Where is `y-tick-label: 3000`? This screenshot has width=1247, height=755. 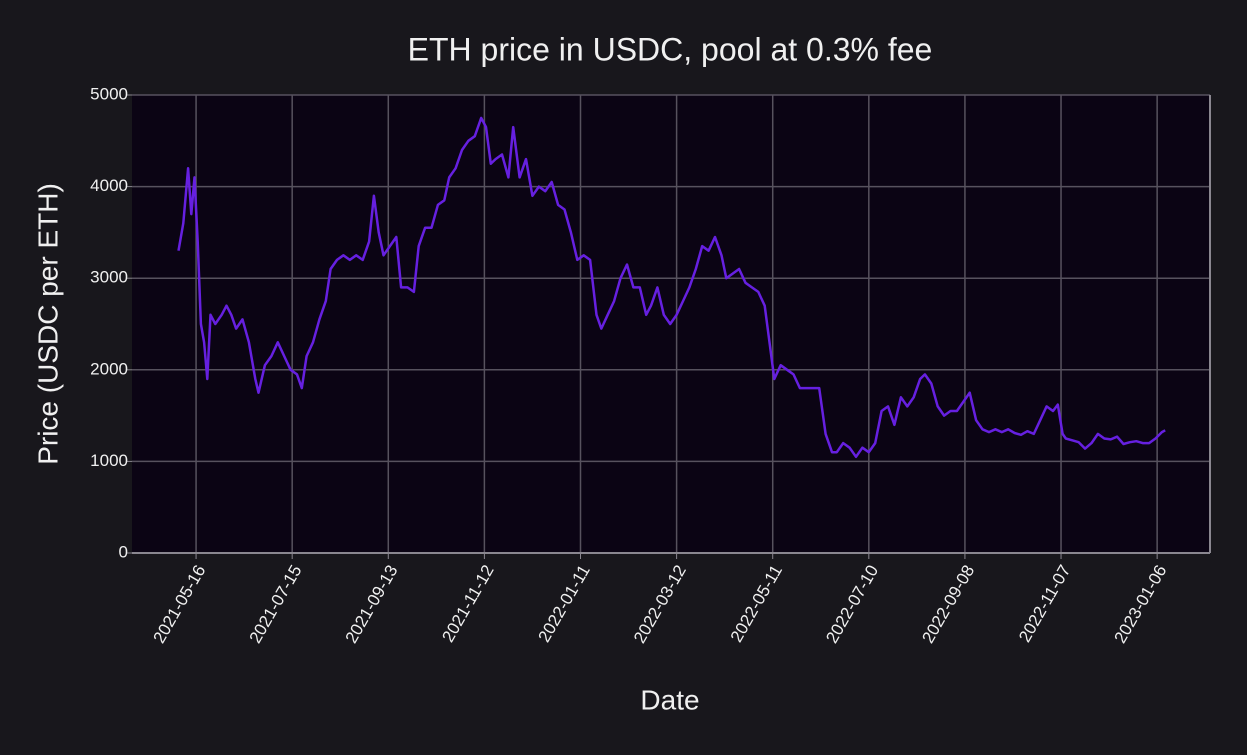 y-tick-label: 3000 is located at coordinates (109, 277).